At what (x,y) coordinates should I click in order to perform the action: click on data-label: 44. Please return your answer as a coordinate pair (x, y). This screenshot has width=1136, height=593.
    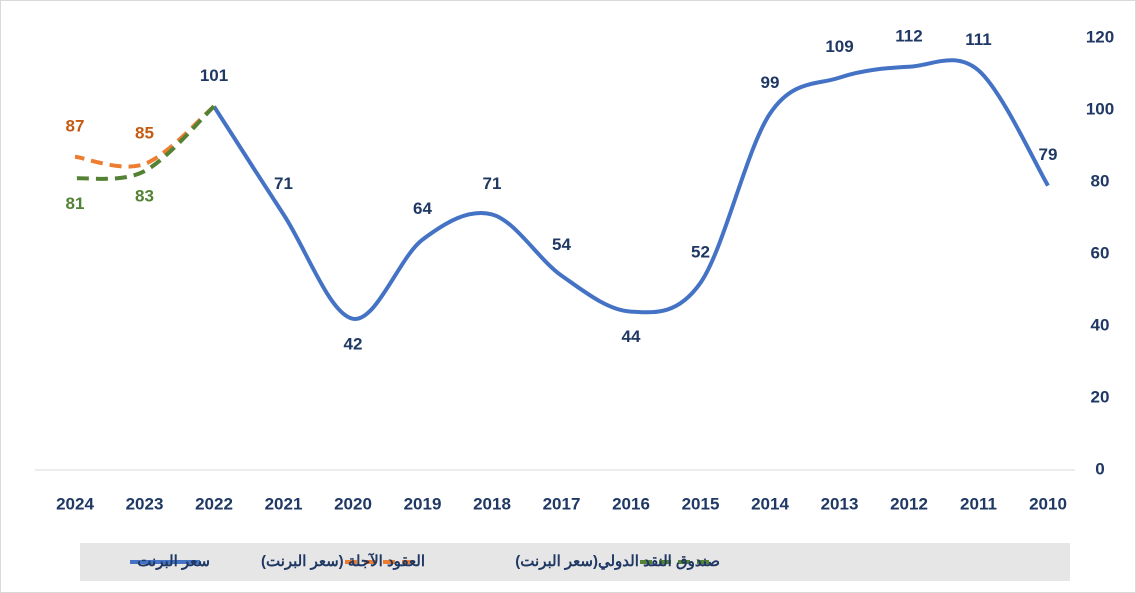
    Looking at the image, I should click on (631, 336).